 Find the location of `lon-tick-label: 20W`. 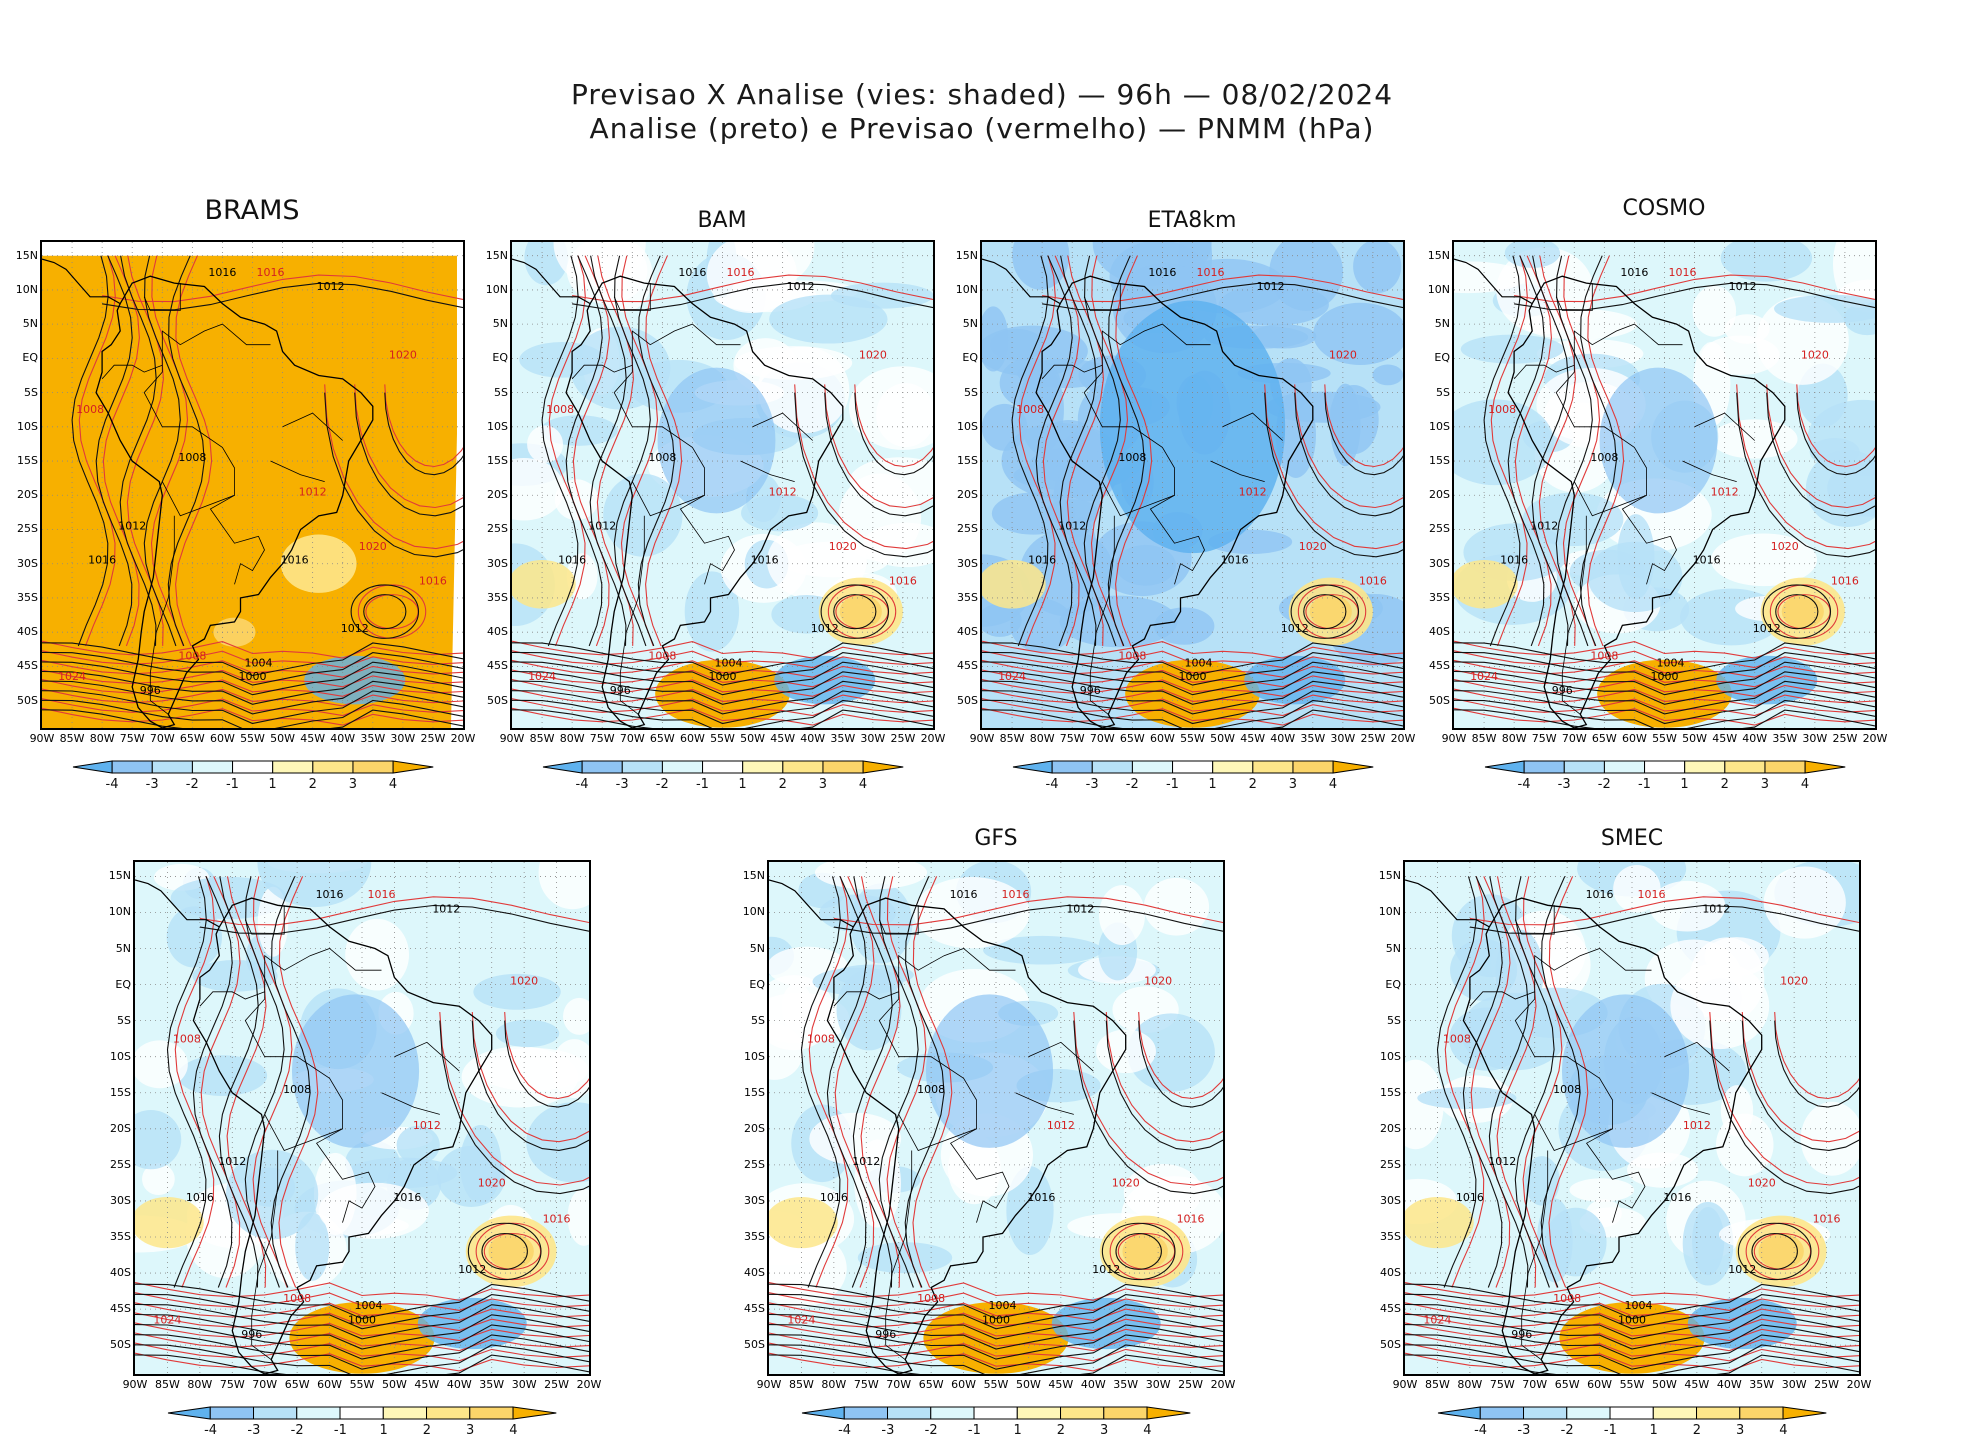

lon-tick-label: 20W is located at coordinates (933, 738).